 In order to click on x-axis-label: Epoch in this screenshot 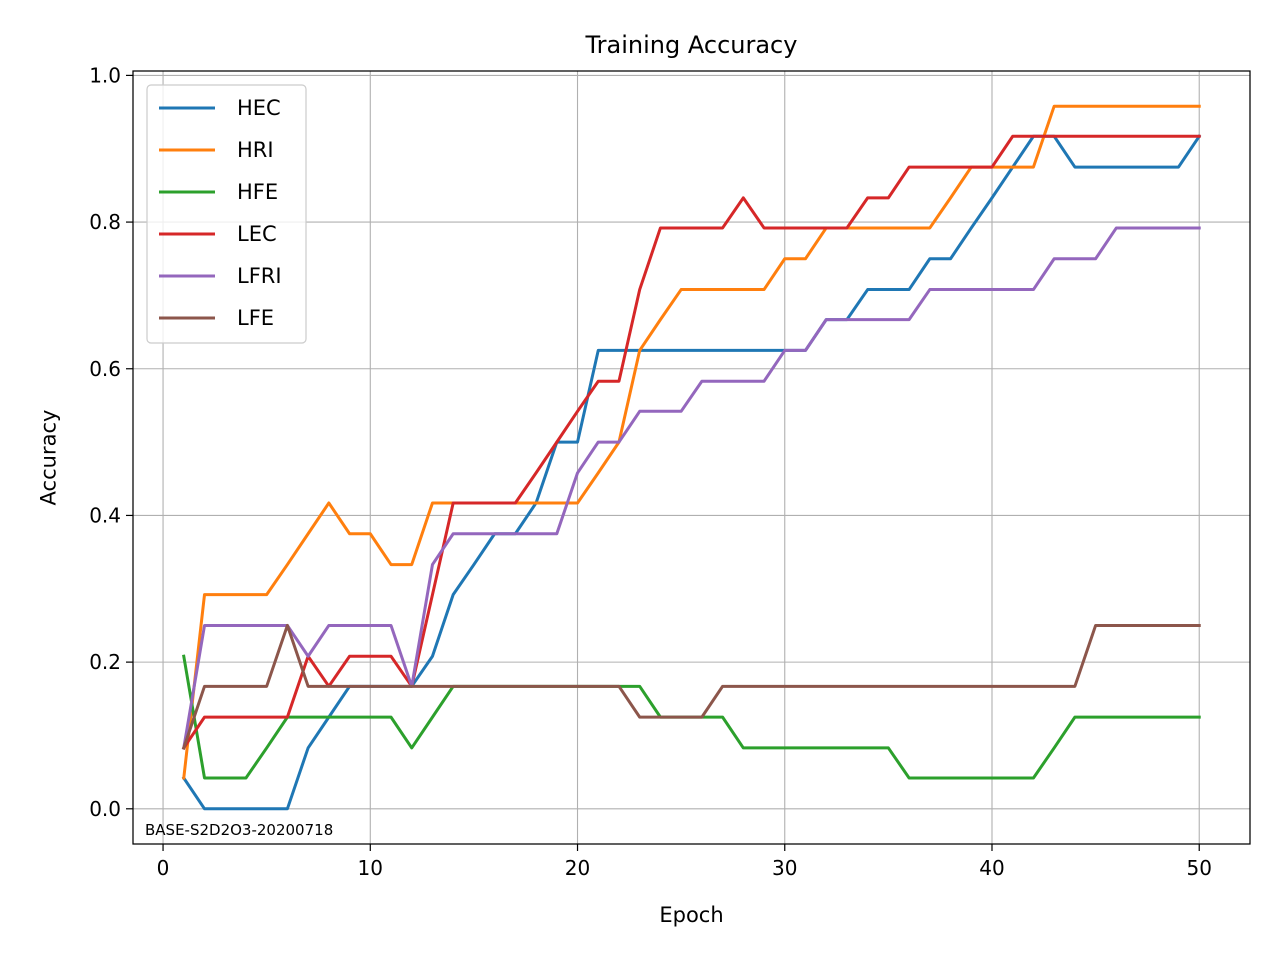, I will do `click(691, 915)`.